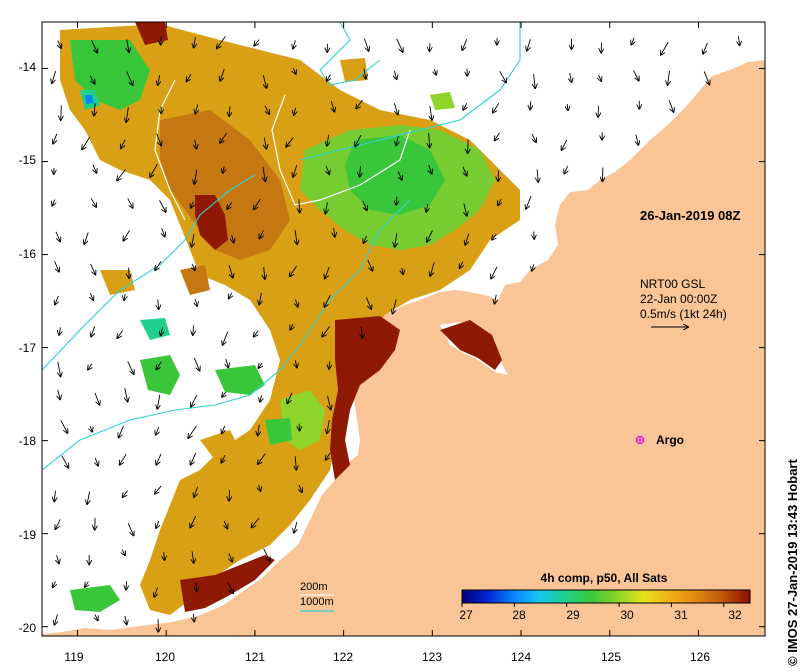 This screenshot has height=672, width=809. Describe the element at coordinates (28, 441) in the screenshot. I see `lat-tick-label: -18` at that location.